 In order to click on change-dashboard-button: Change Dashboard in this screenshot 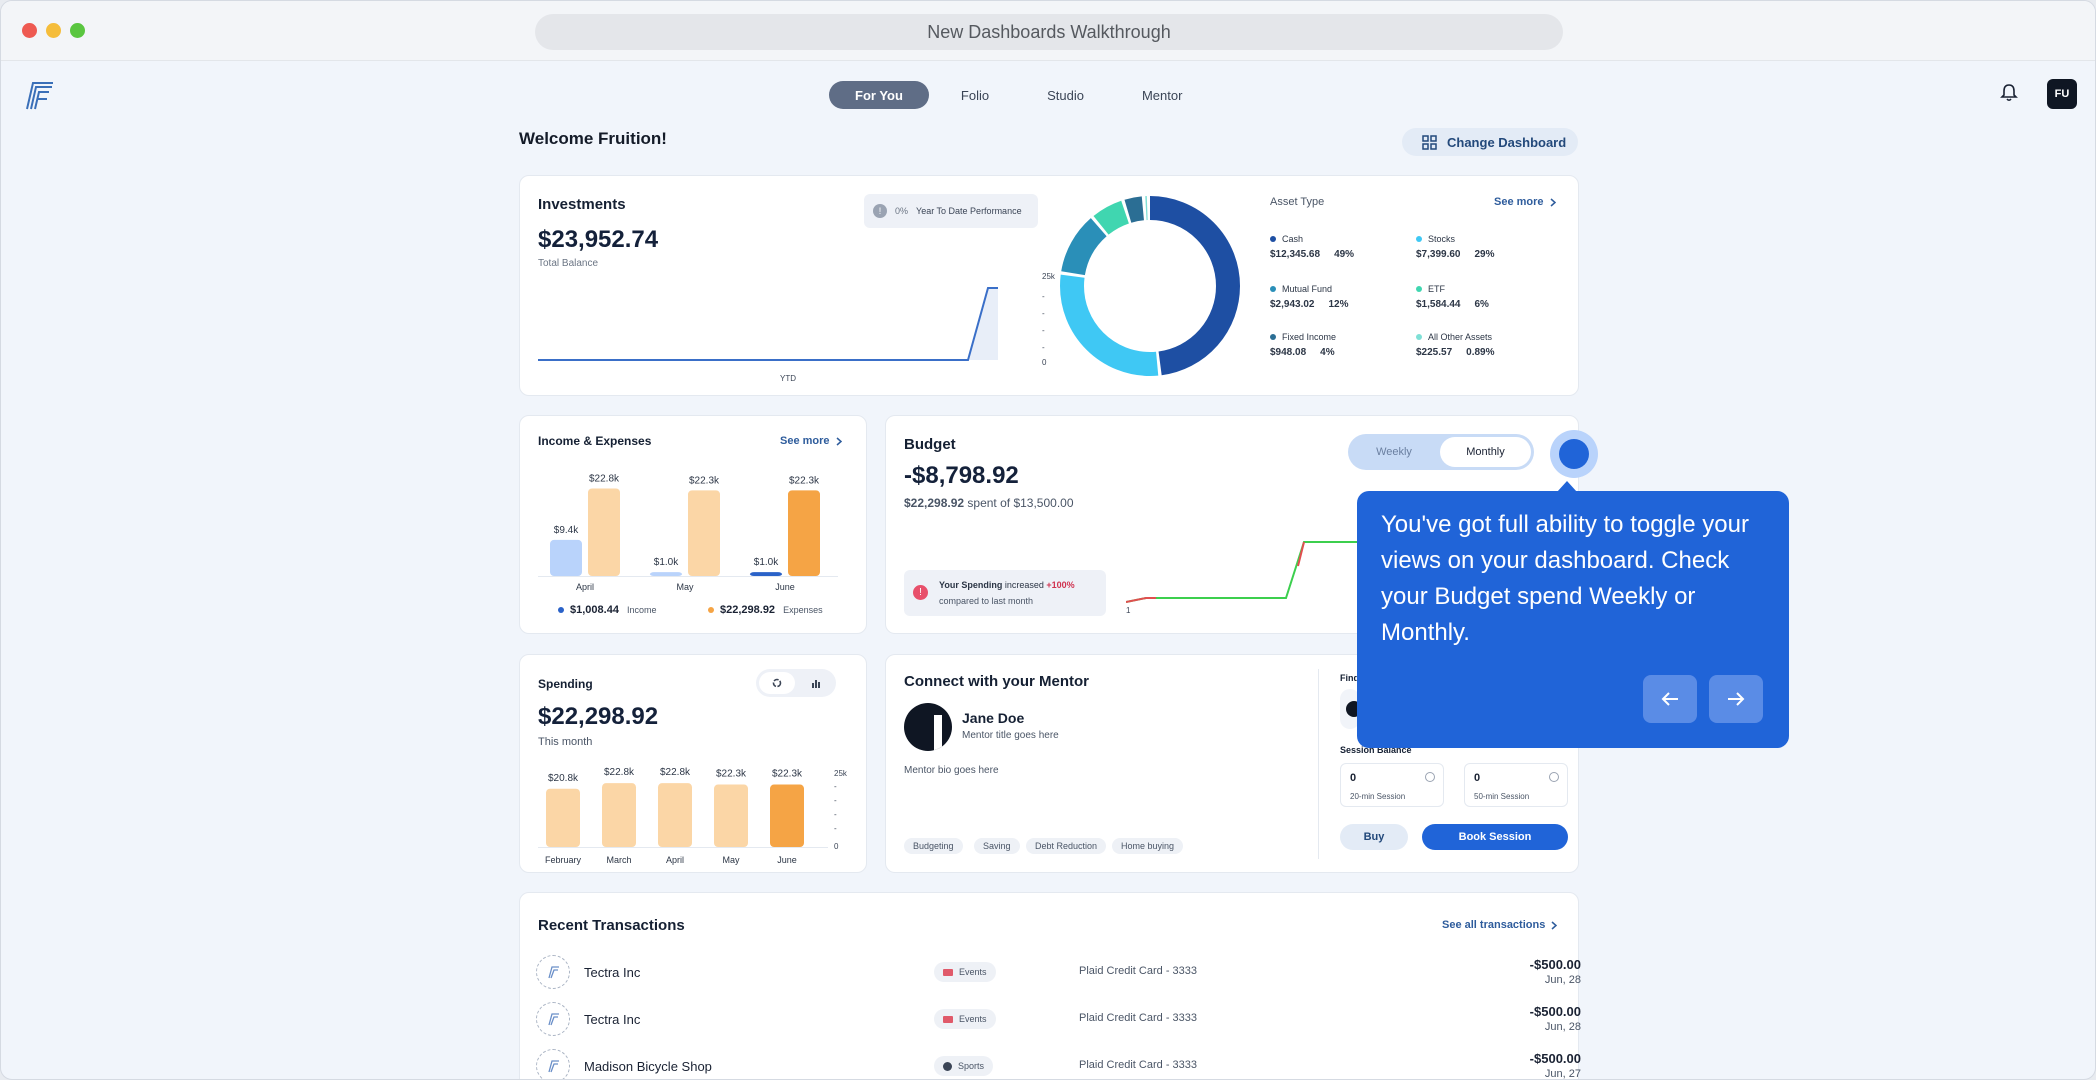, I will do `click(1490, 142)`.